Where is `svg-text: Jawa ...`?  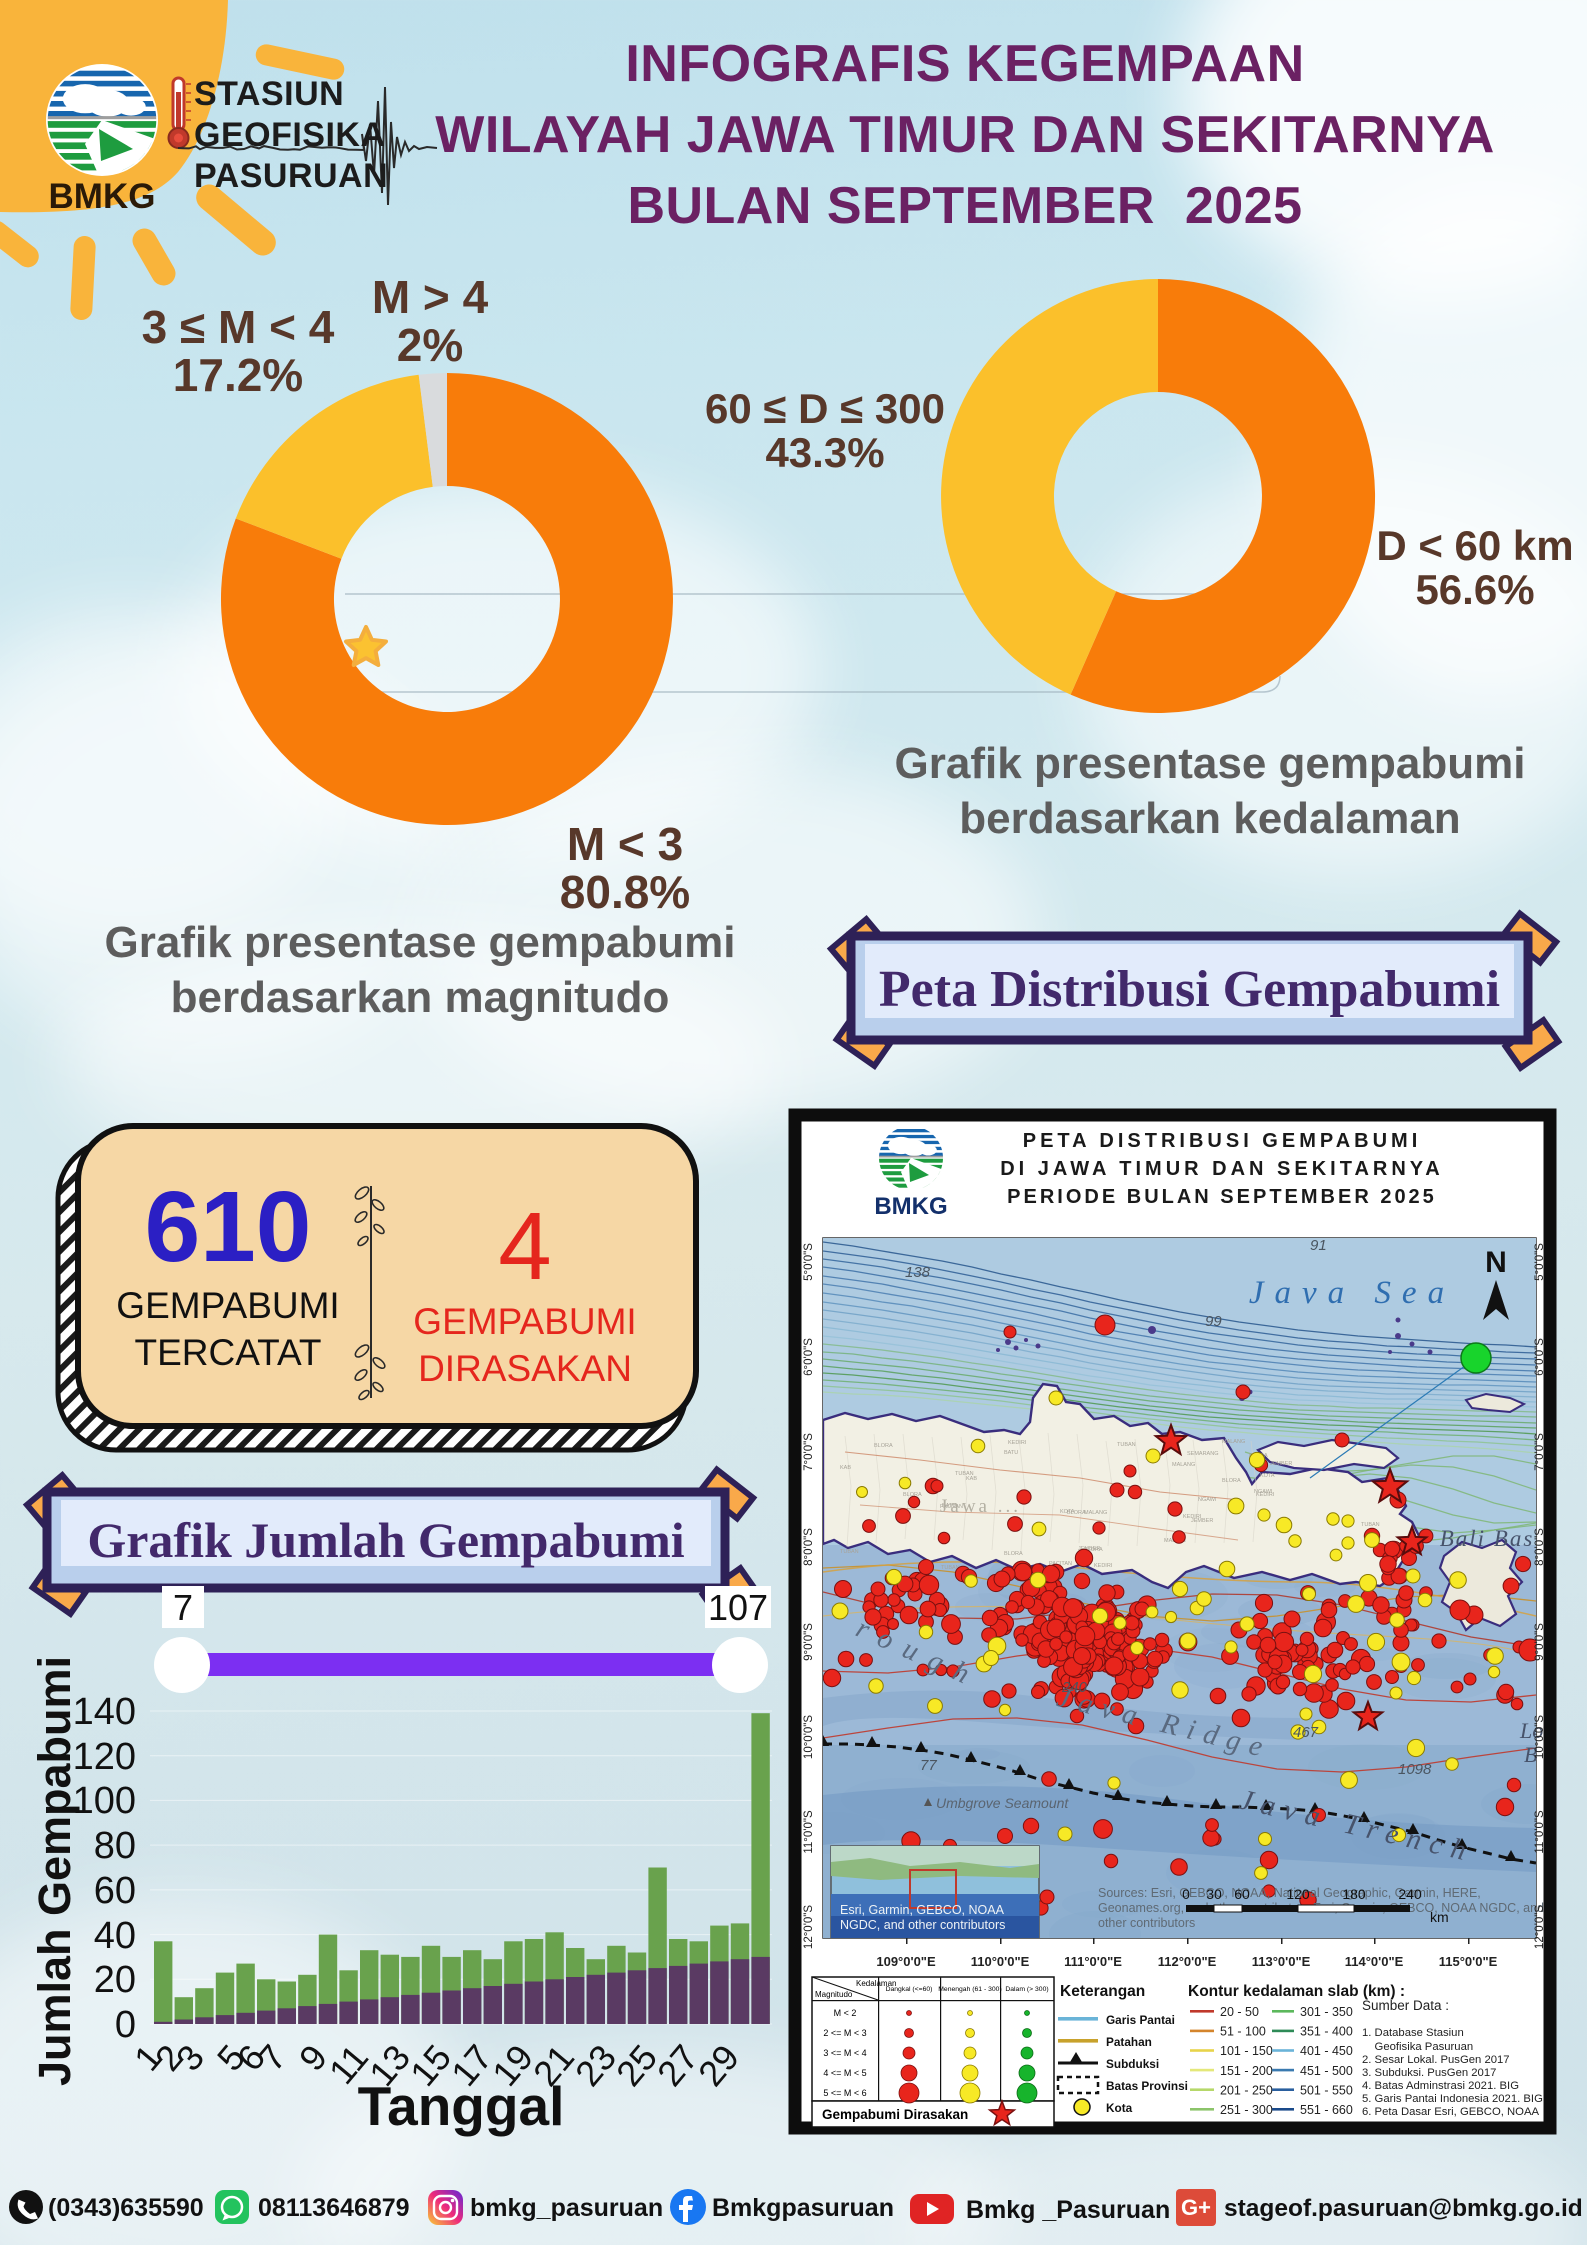
svg-text: Jawa ... is located at coordinates (980, 1506).